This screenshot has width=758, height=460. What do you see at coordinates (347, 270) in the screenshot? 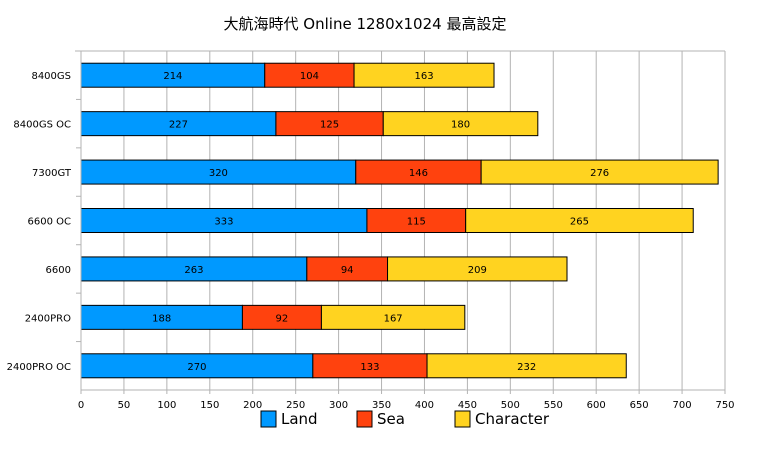
I see `data-label: 94` at bounding box center [347, 270].